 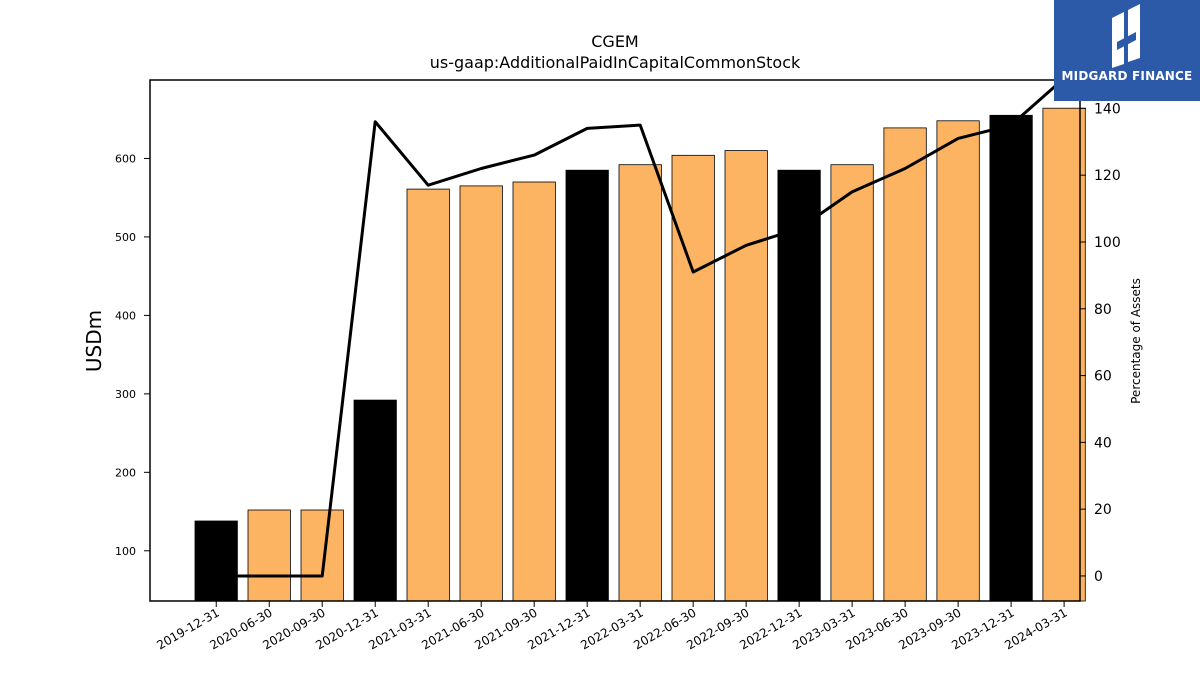 I want to click on y-tick-label: 400, so click(x=125, y=315).